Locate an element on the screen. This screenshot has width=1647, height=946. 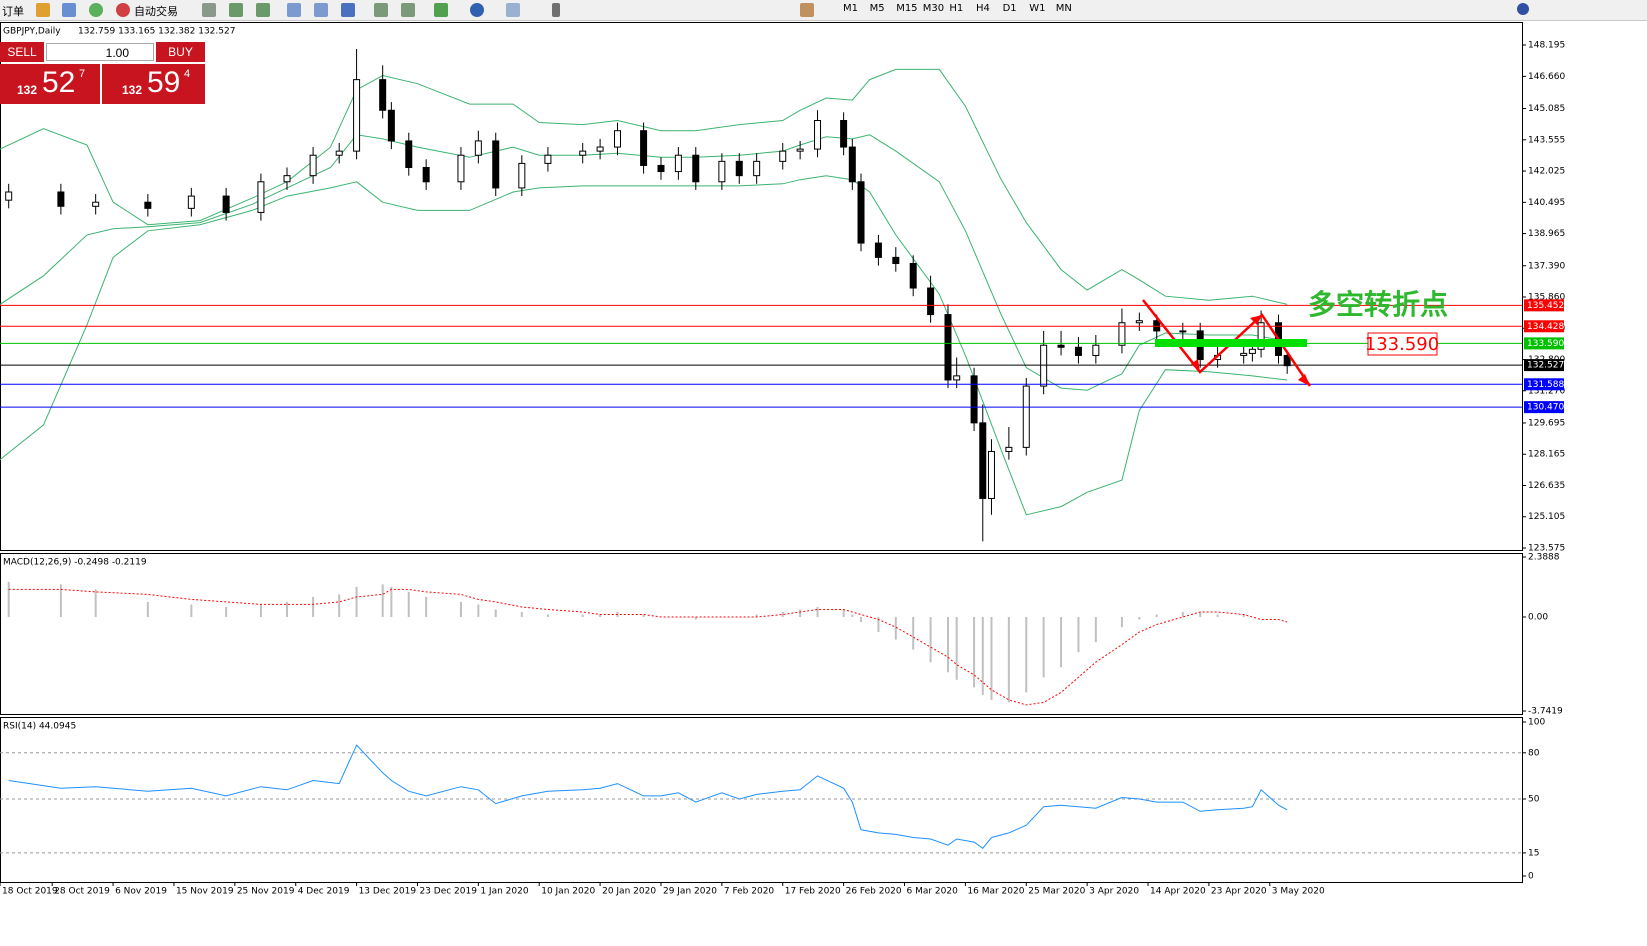
trade-panel: SELL 1.00 BUY 132 52 7 132 59 4 is located at coordinates (103, 73).